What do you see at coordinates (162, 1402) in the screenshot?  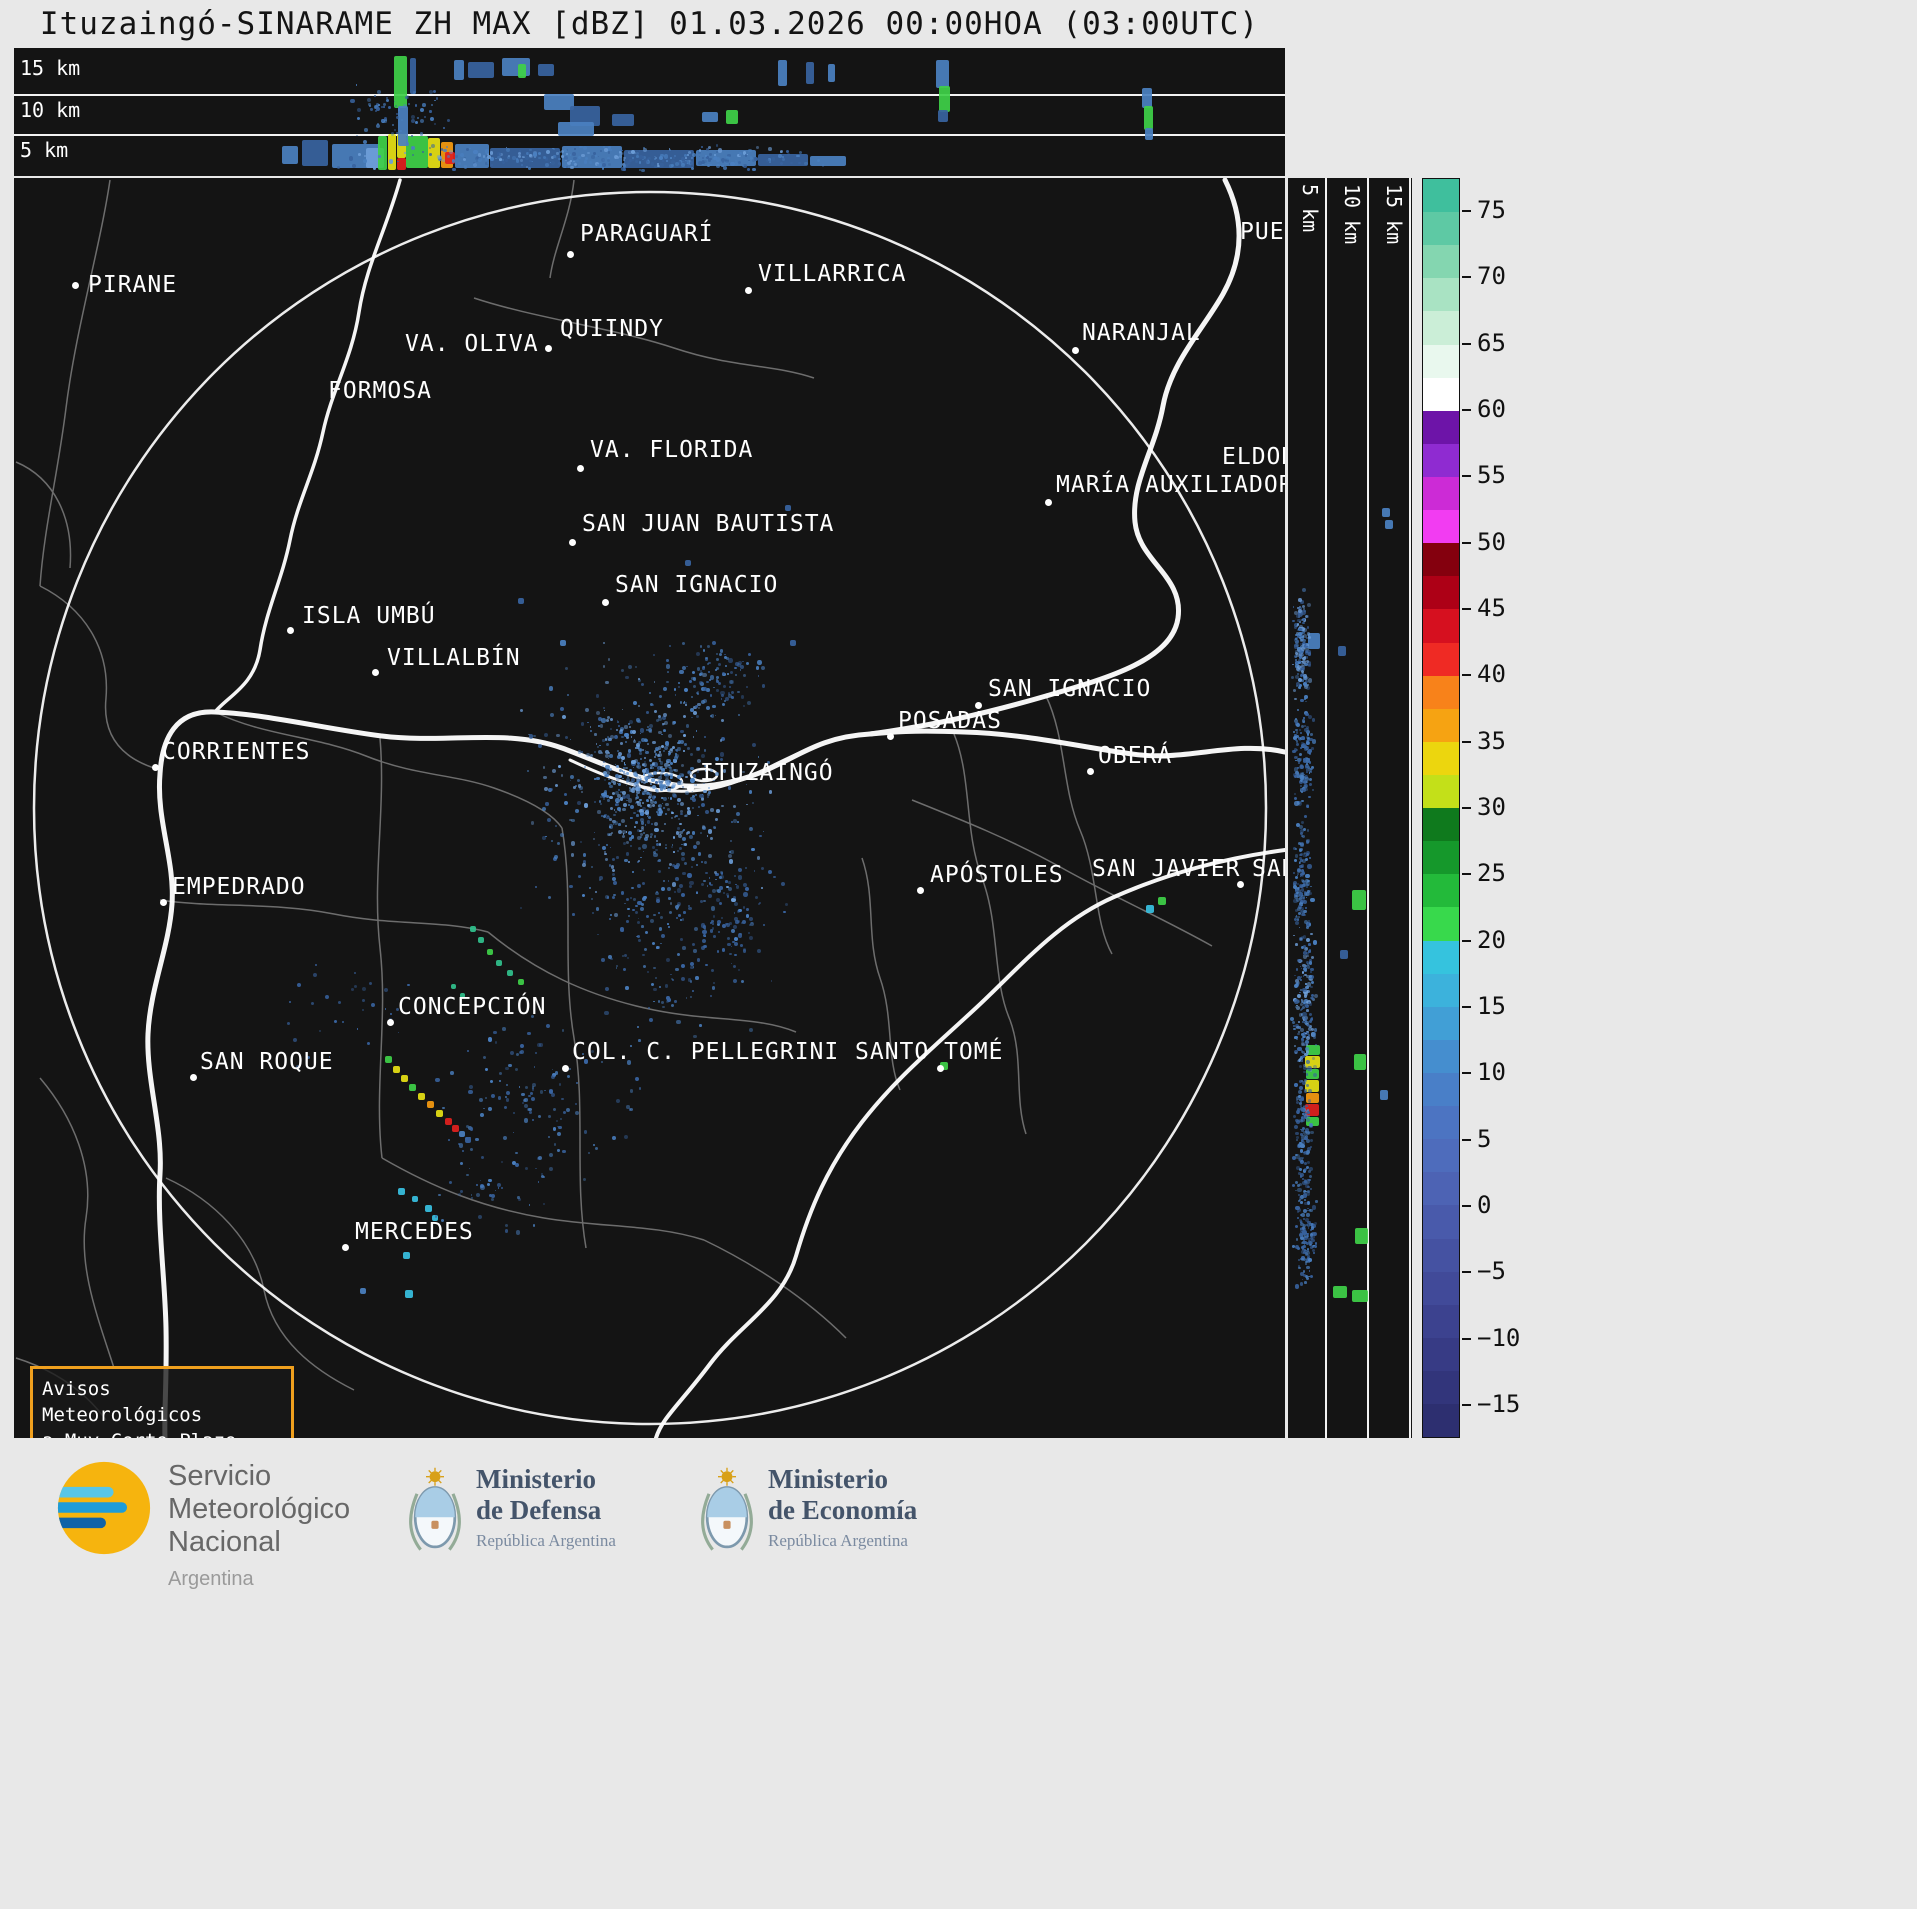 I see `avisos-box: Avisos Meteorológicos a Muy Corto Plazo` at bounding box center [162, 1402].